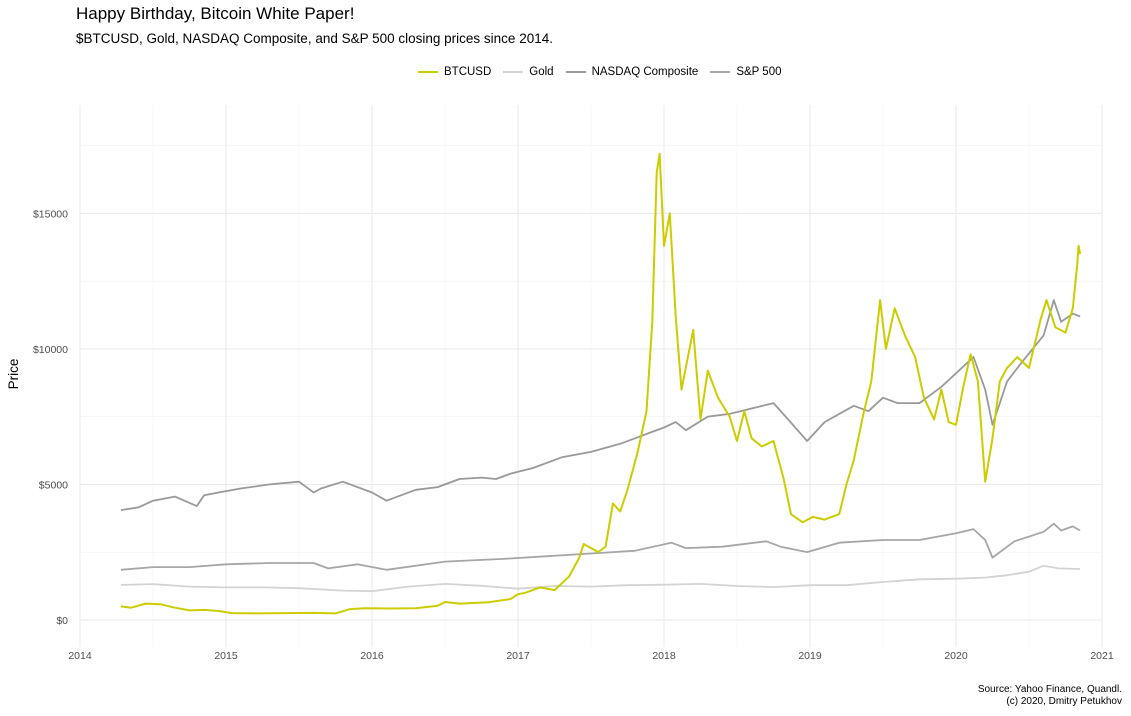  Describe the element at coordinates (600, 546) in the screenshot. I see `series-line-sp500` at that location.